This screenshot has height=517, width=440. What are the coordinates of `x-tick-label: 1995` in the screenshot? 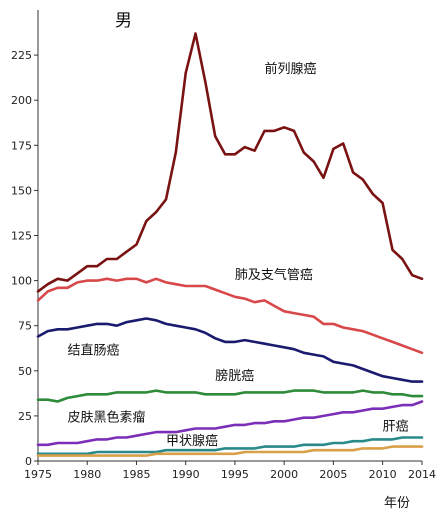 It's located at (235, 474).